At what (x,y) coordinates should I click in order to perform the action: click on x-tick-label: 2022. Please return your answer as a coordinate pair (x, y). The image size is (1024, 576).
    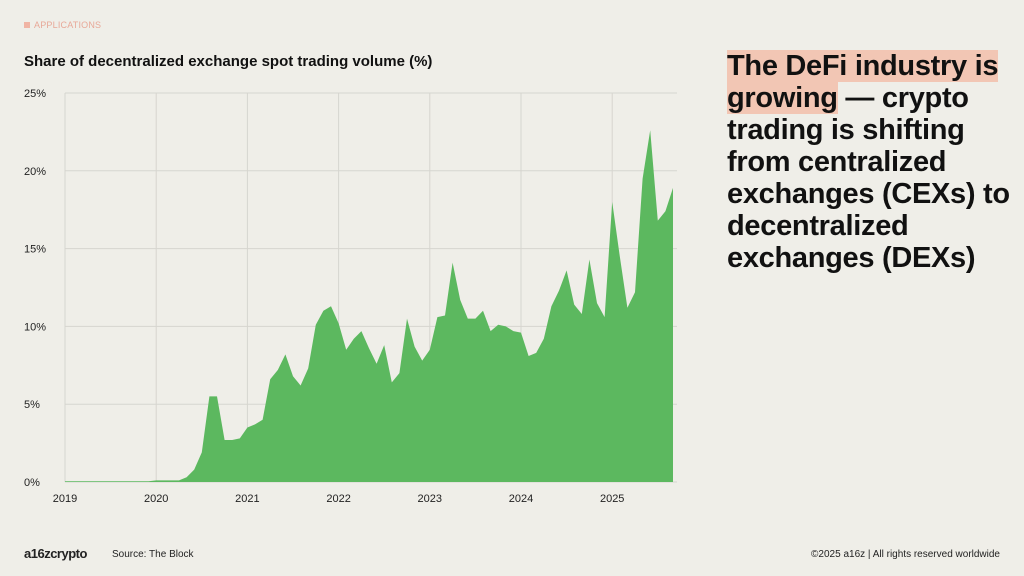
    Looking at the image, I should click on (338, 499).